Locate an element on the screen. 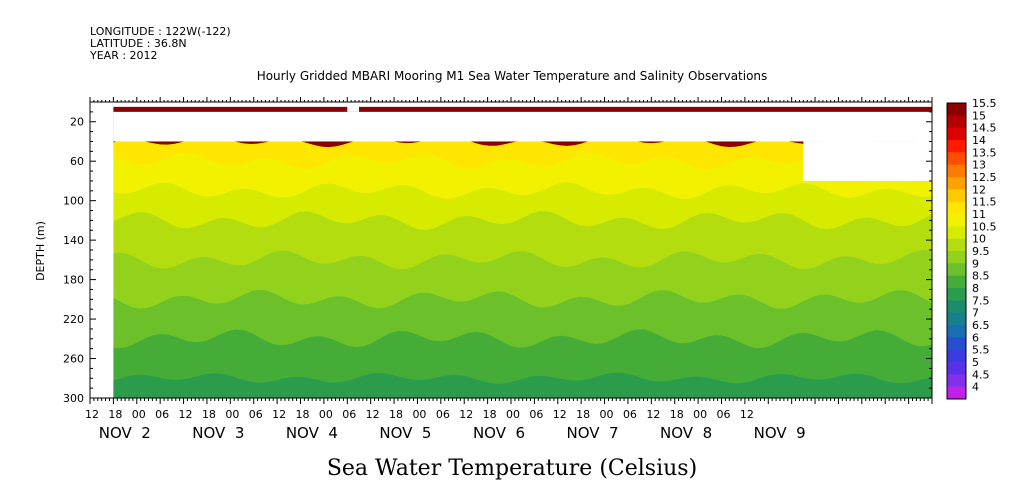 The width and height of the screenshot is (1009, 504). colorbar-label: 8 is located at coordinates (975, 288).